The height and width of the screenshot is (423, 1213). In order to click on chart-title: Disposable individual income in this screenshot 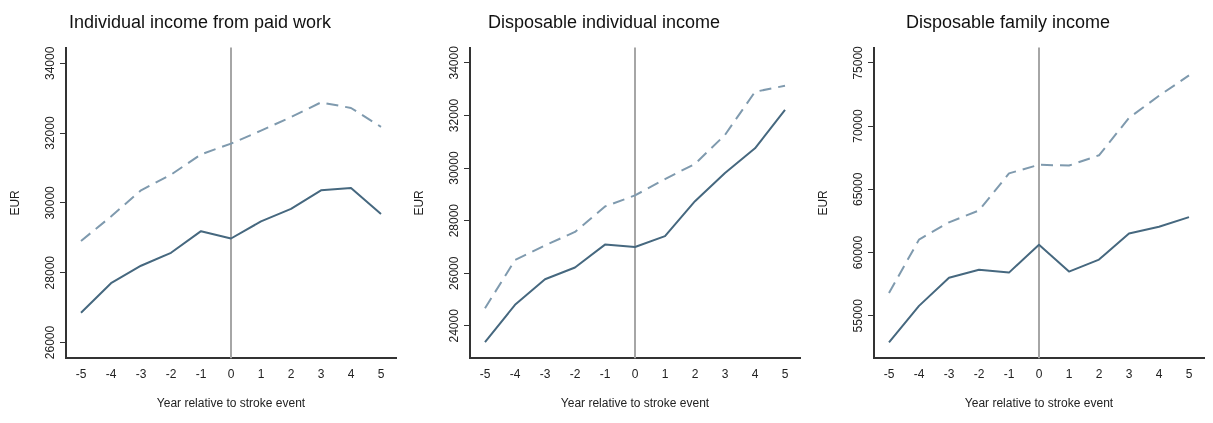, I will do `click(604, 21)`.